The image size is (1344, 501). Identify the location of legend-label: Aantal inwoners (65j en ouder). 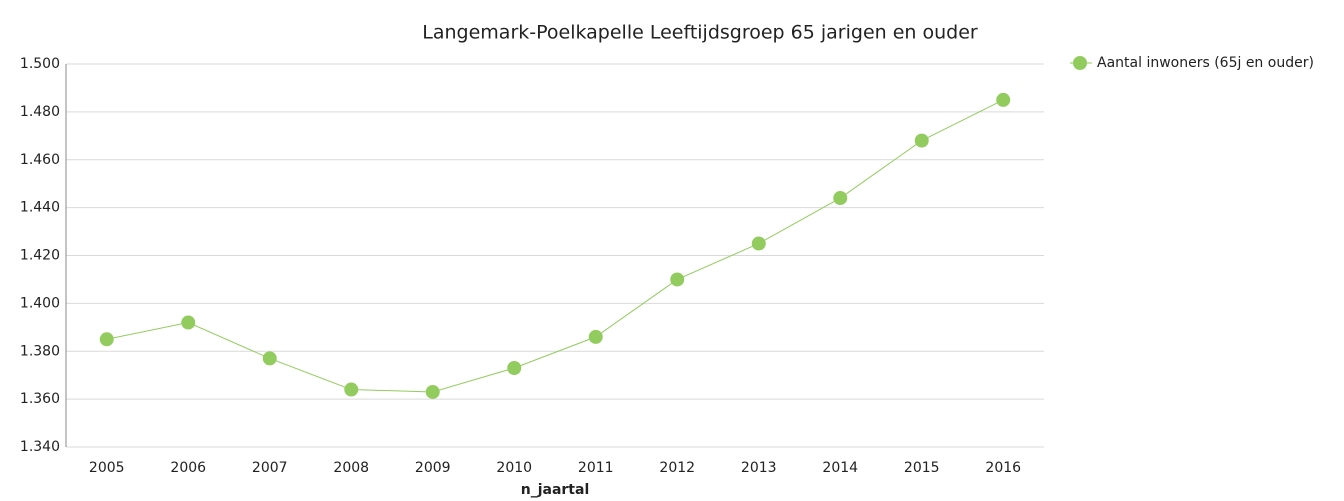
(1205, 63).